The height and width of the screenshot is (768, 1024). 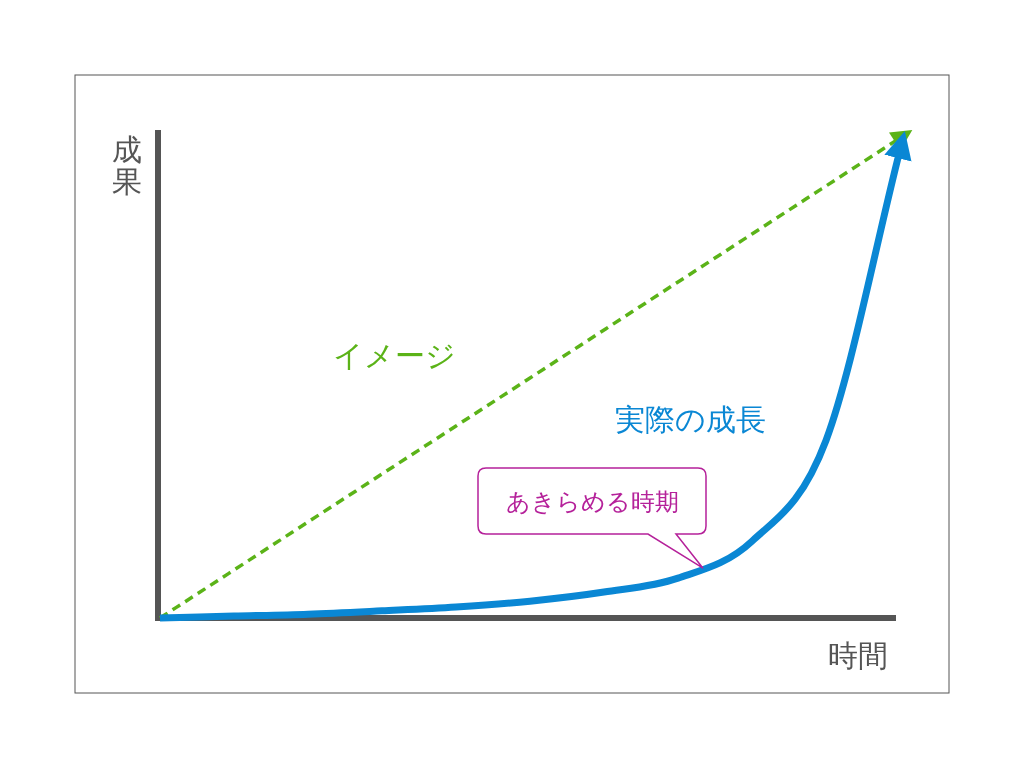 What do you see at coordinates (127, 165) in the screenshot?
I see `y-axis-title: 成果` at bounding box center [127, 165].